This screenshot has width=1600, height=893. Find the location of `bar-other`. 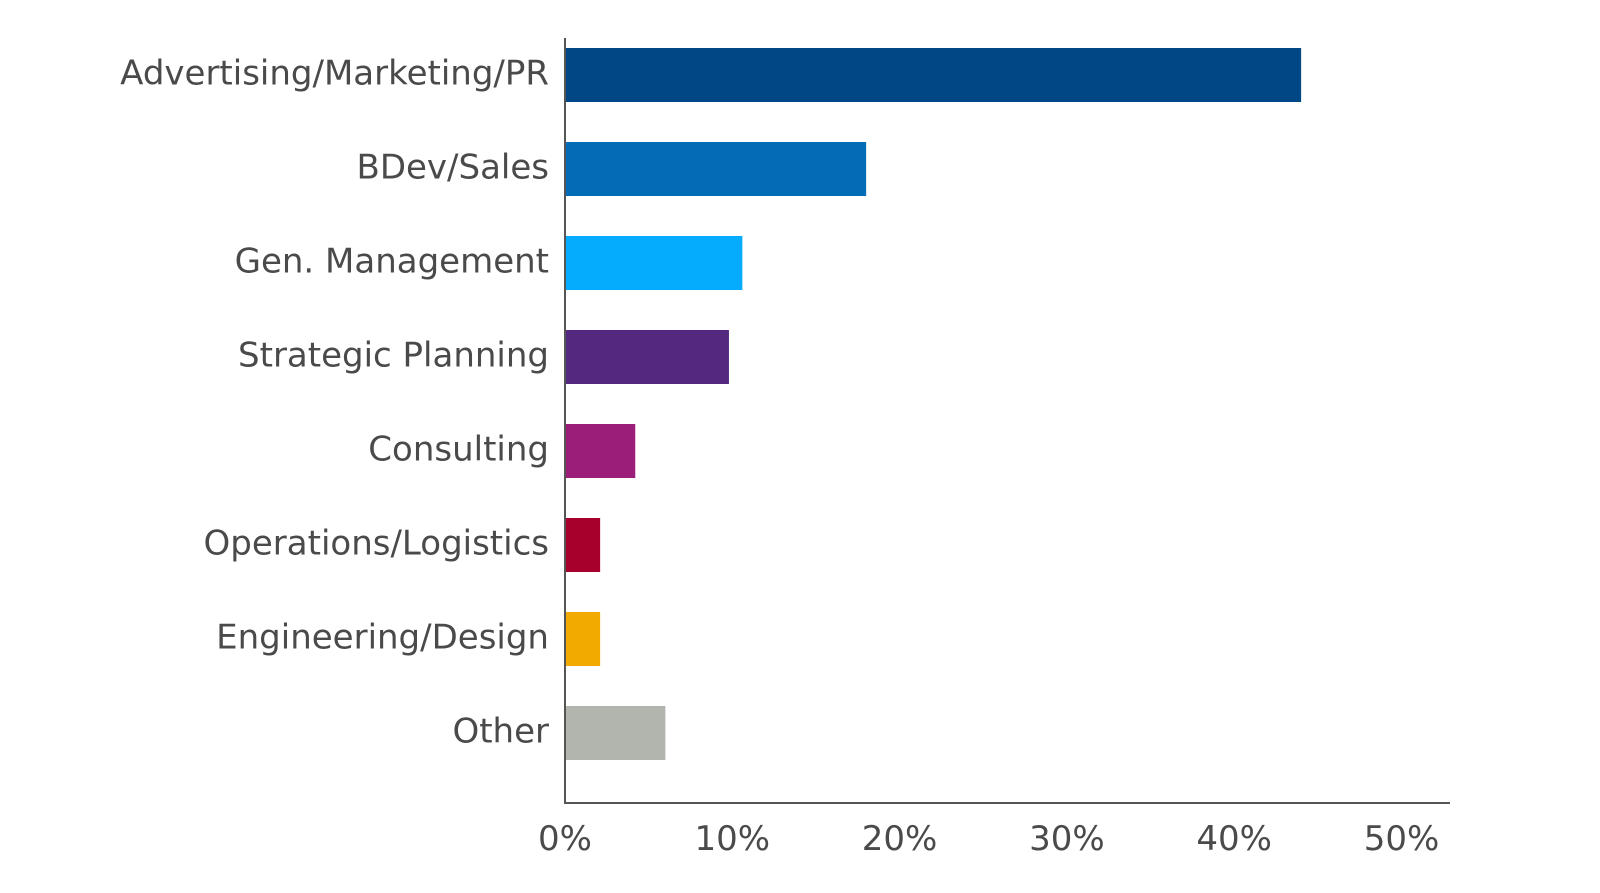

bar-other is located at coordinates (615, 733).